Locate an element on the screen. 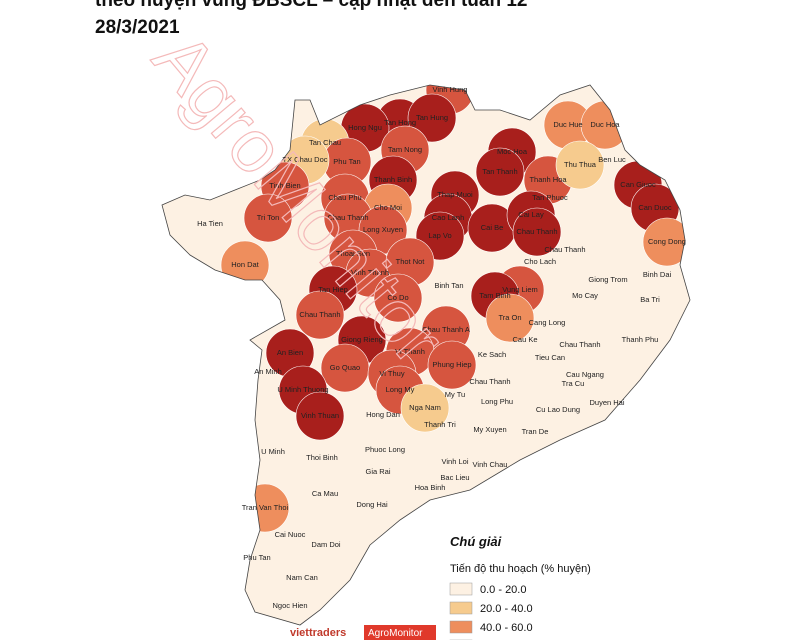 Image resolution: width=800 pixels, height=640 pixels. district-label: Mo Cay is located at coordinates (585, 295).